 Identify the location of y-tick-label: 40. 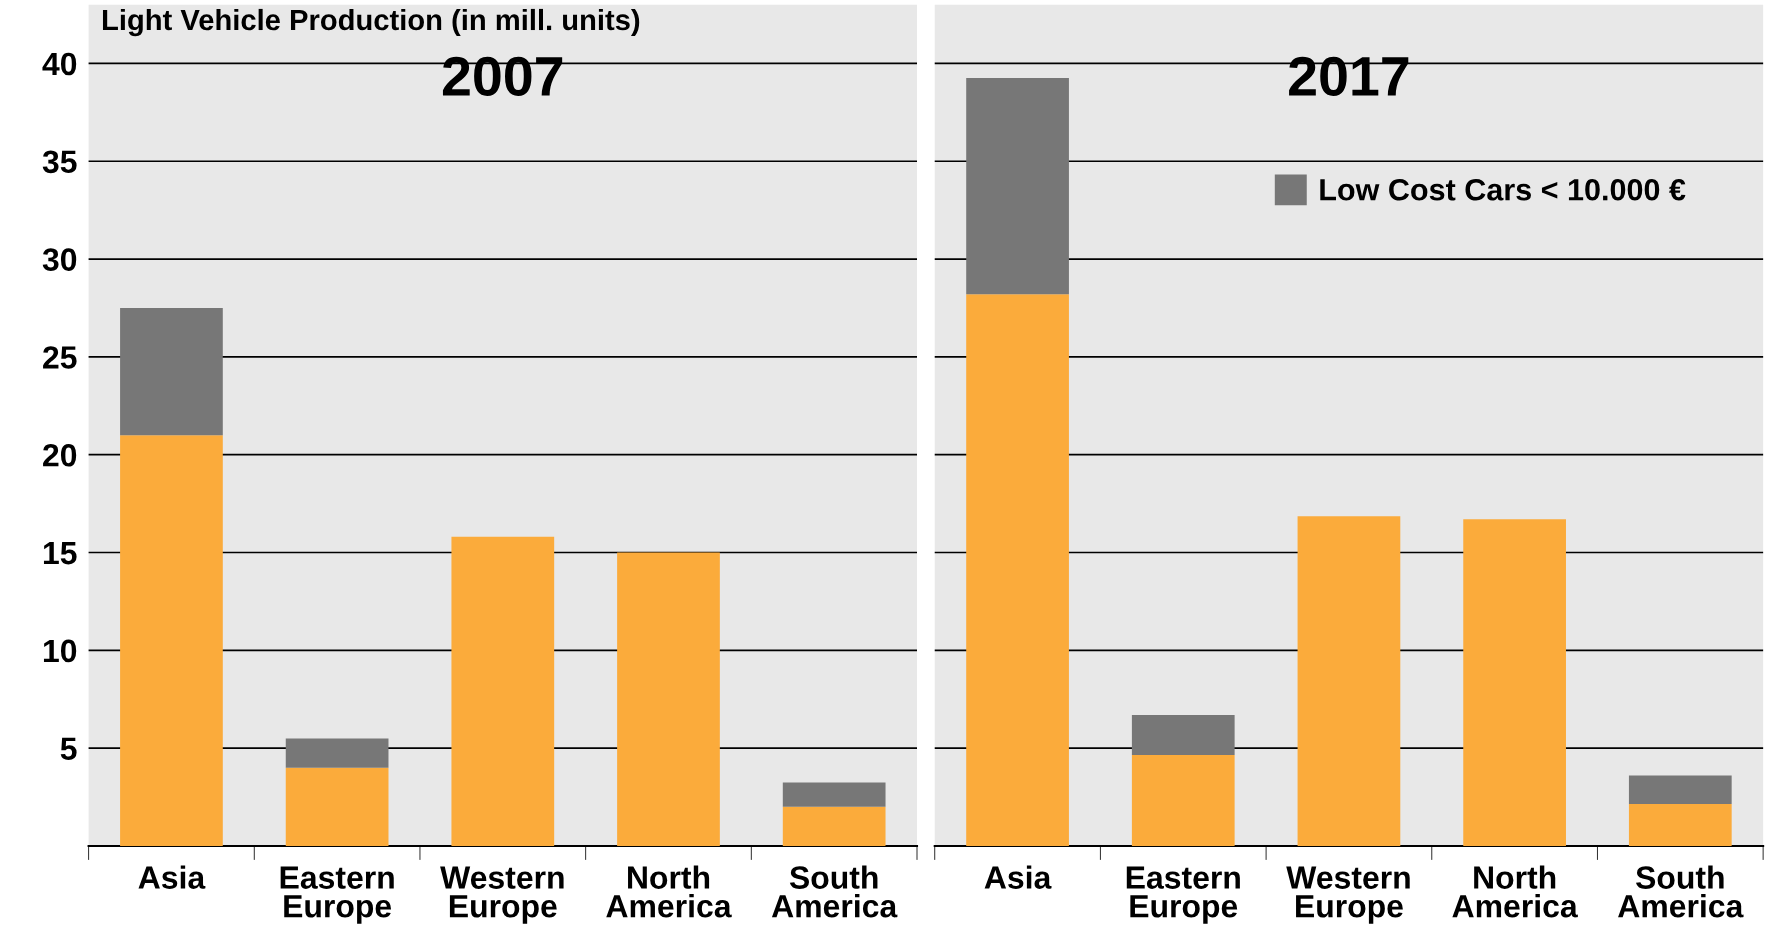
(59, 64).